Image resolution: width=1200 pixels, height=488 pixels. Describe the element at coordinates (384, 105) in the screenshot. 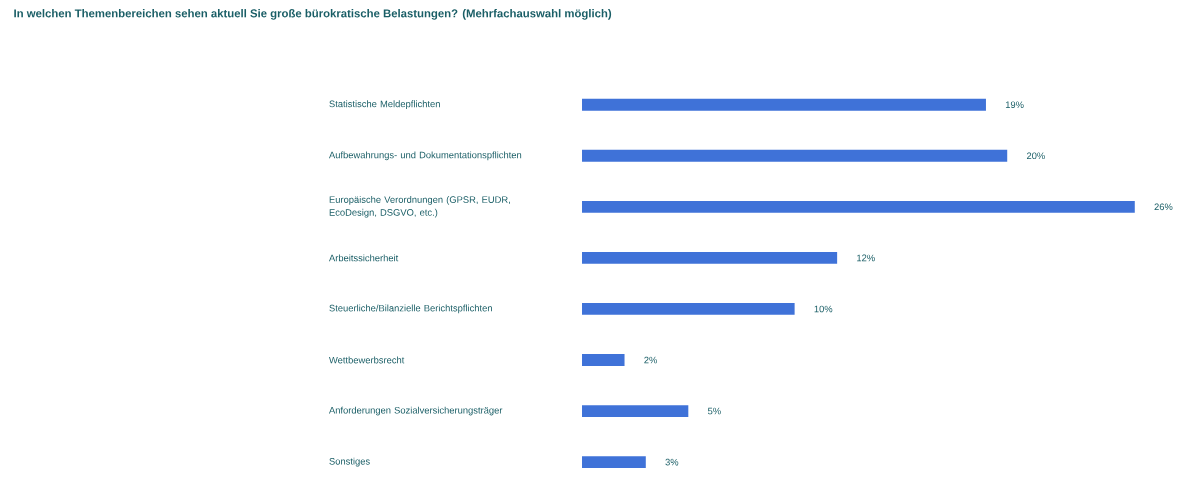

I see `y-tick-label: Statistische Meldepflichten` at that location.